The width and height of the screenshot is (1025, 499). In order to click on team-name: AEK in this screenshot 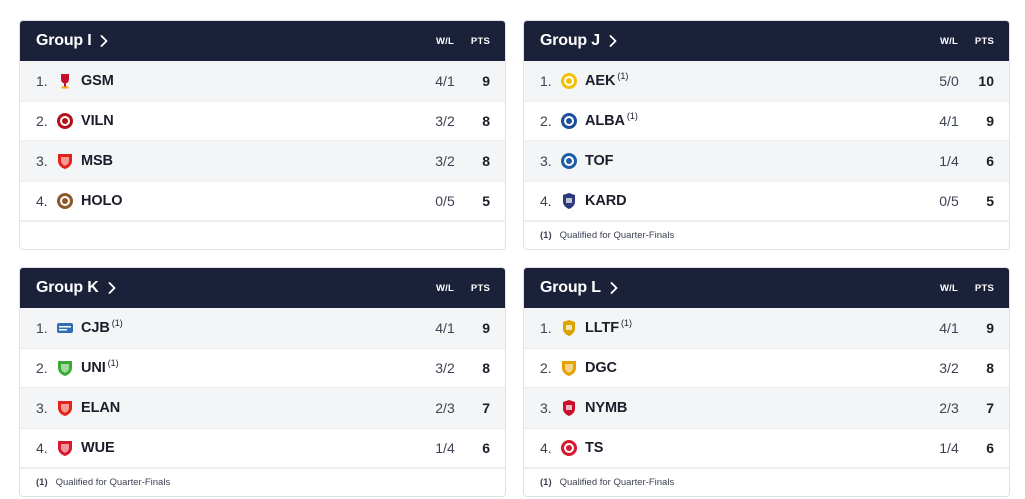, I will do `click(600, 81)`.